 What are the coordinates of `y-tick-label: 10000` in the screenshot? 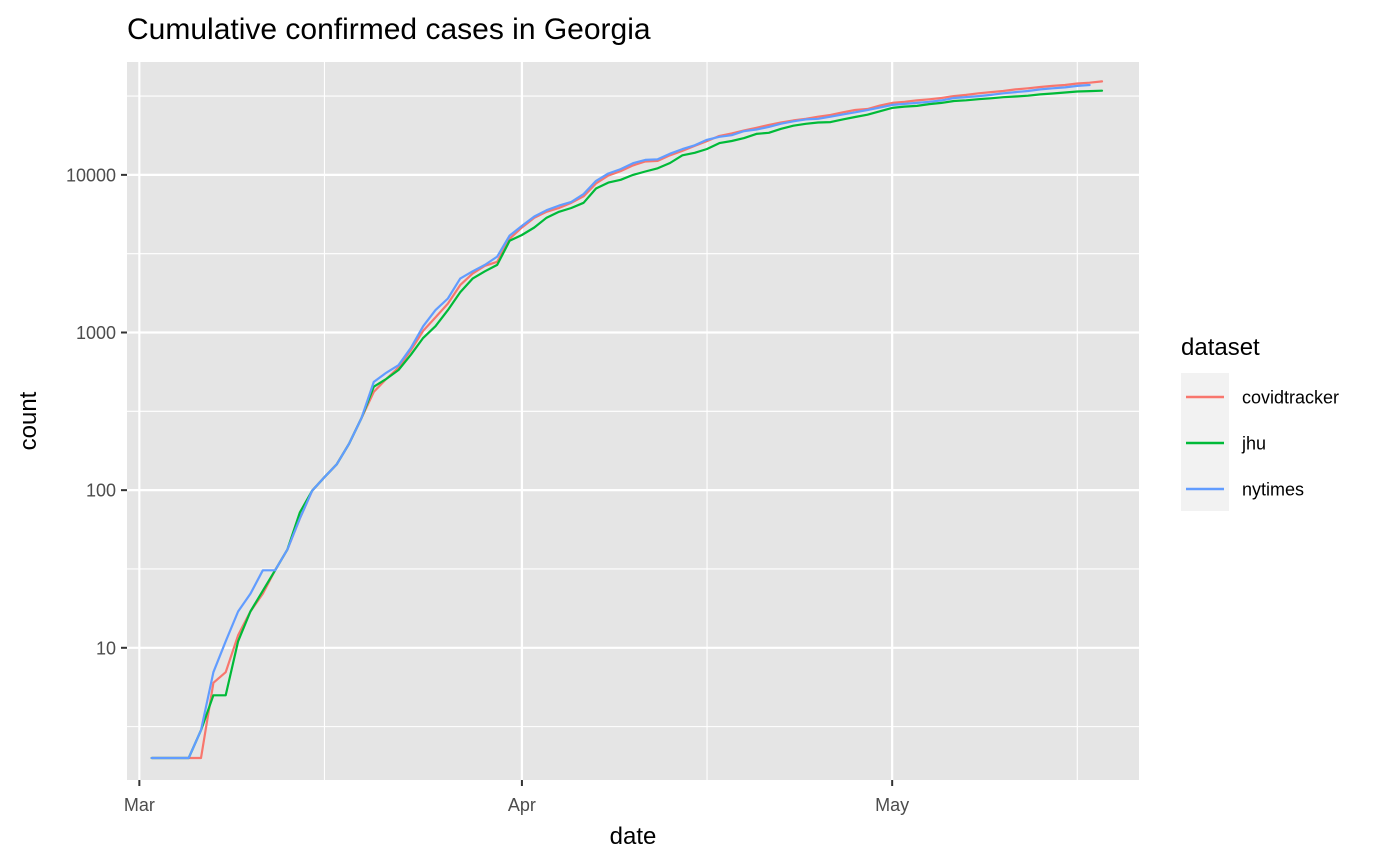 It's located at (91, 175).